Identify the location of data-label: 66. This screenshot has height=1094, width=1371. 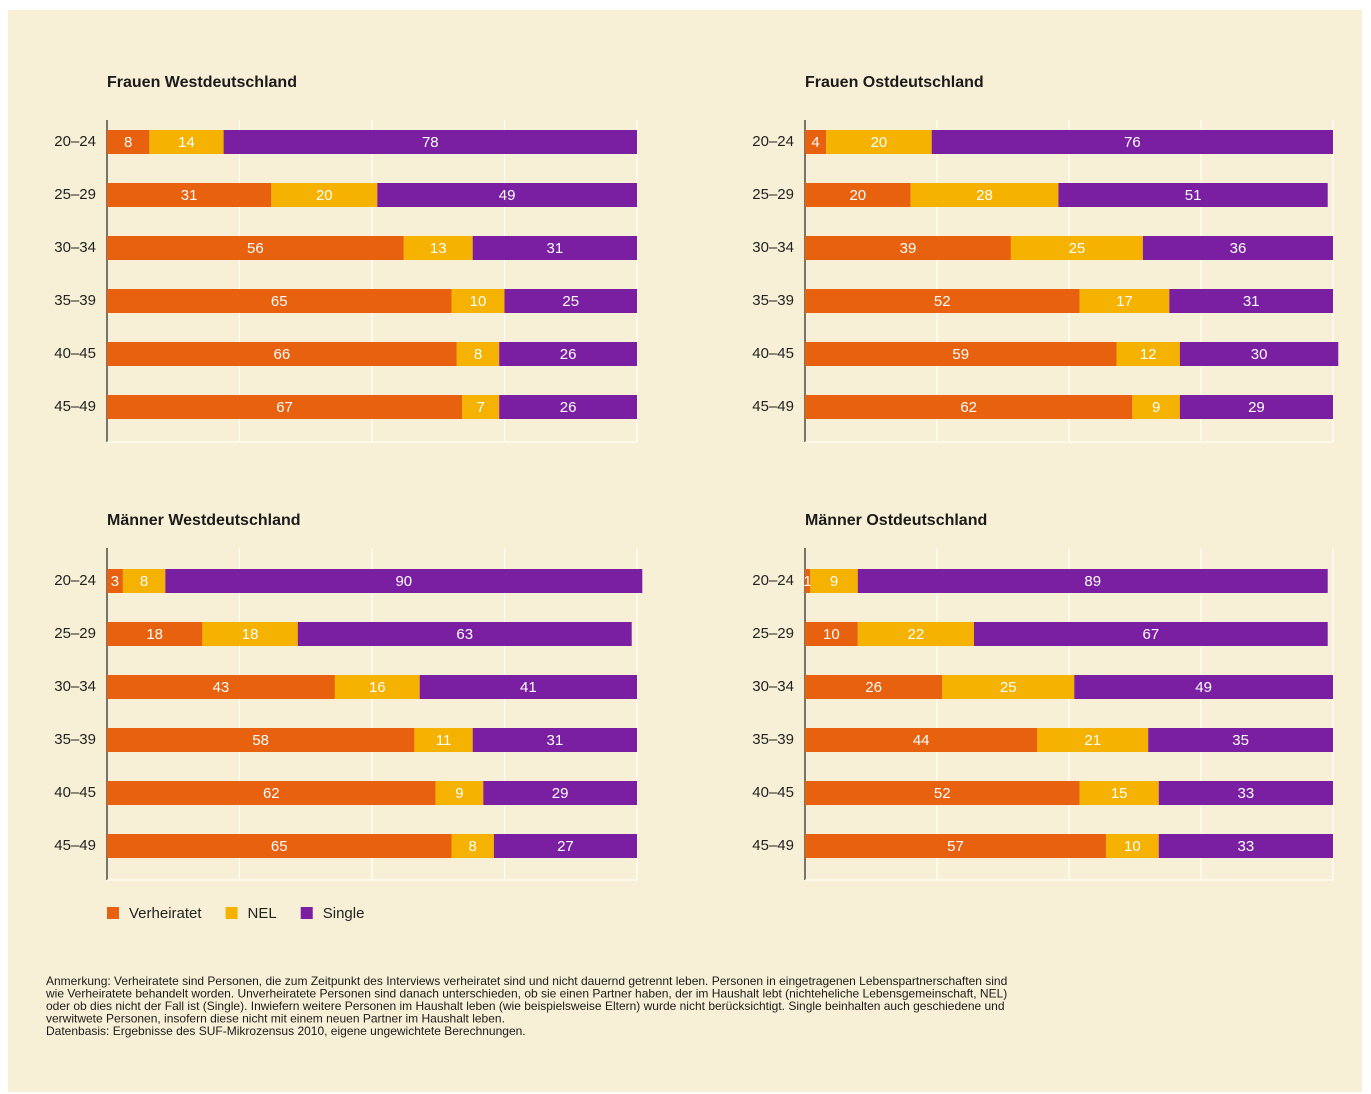
(282, 354).